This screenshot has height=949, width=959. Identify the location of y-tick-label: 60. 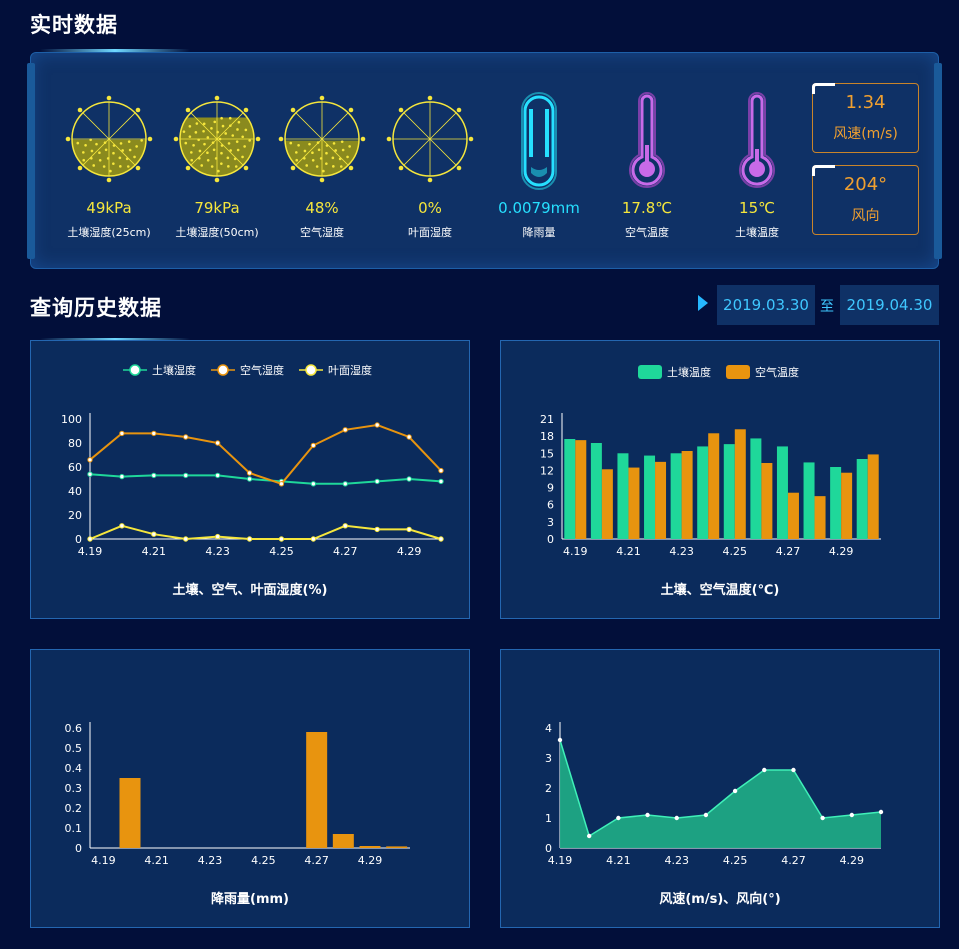
(75, 467).